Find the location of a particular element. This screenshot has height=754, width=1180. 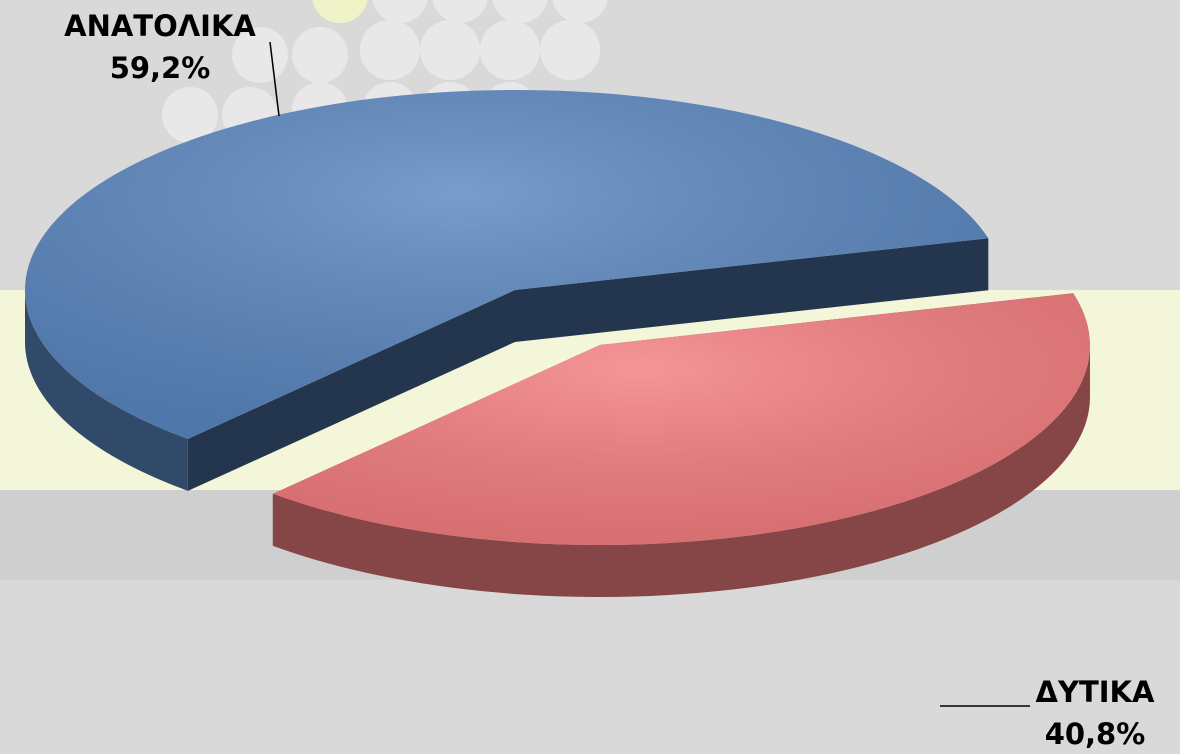

slice-side is located at coordinates (106, 390).